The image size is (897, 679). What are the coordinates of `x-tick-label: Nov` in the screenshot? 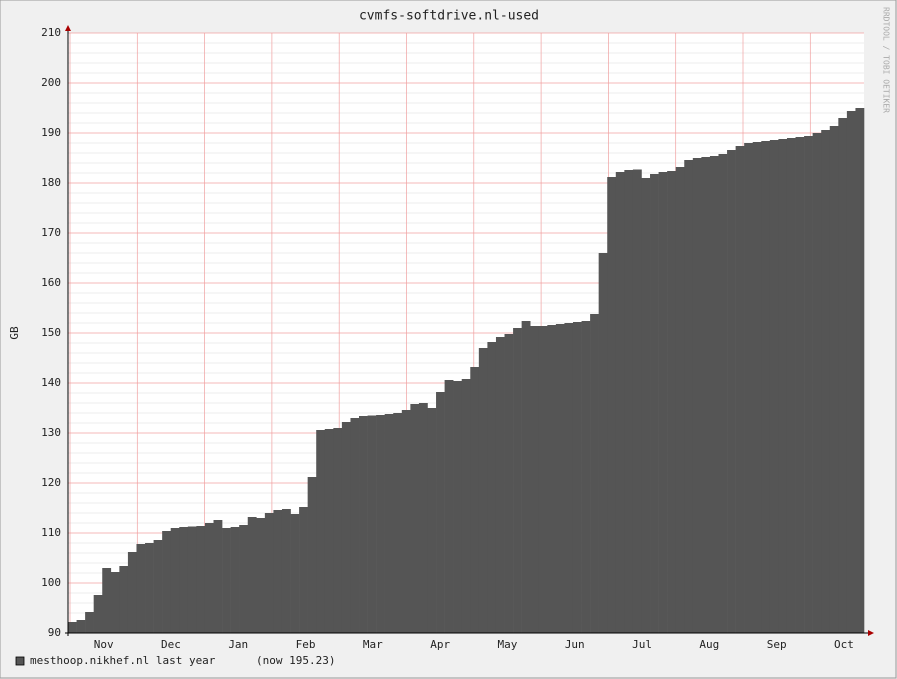 It's located at (104, 644).